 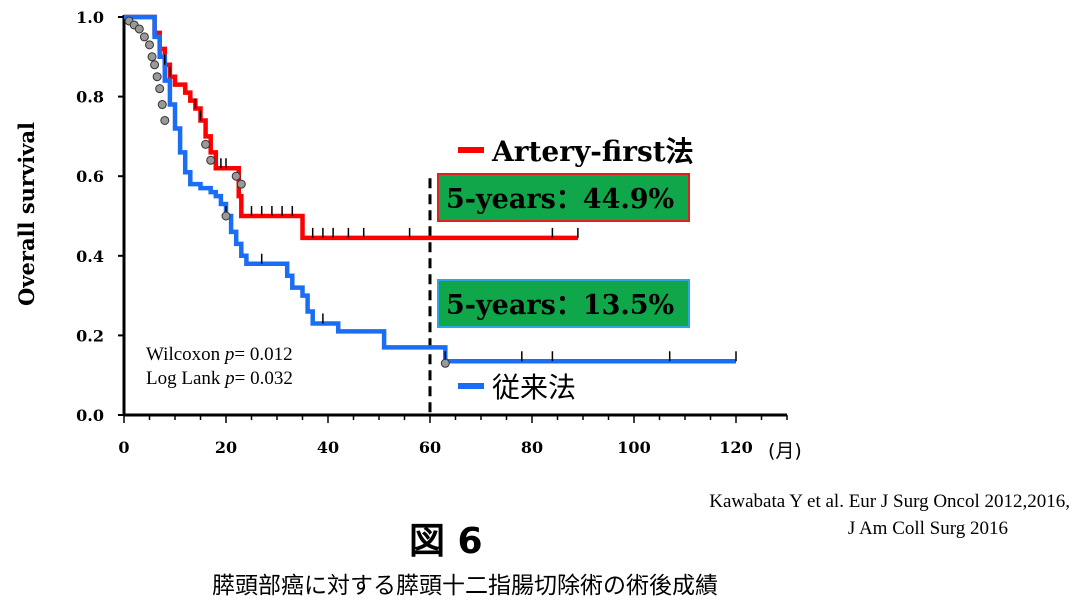 I want to click on x-tick-label: 120, so click(x=735, y=447).